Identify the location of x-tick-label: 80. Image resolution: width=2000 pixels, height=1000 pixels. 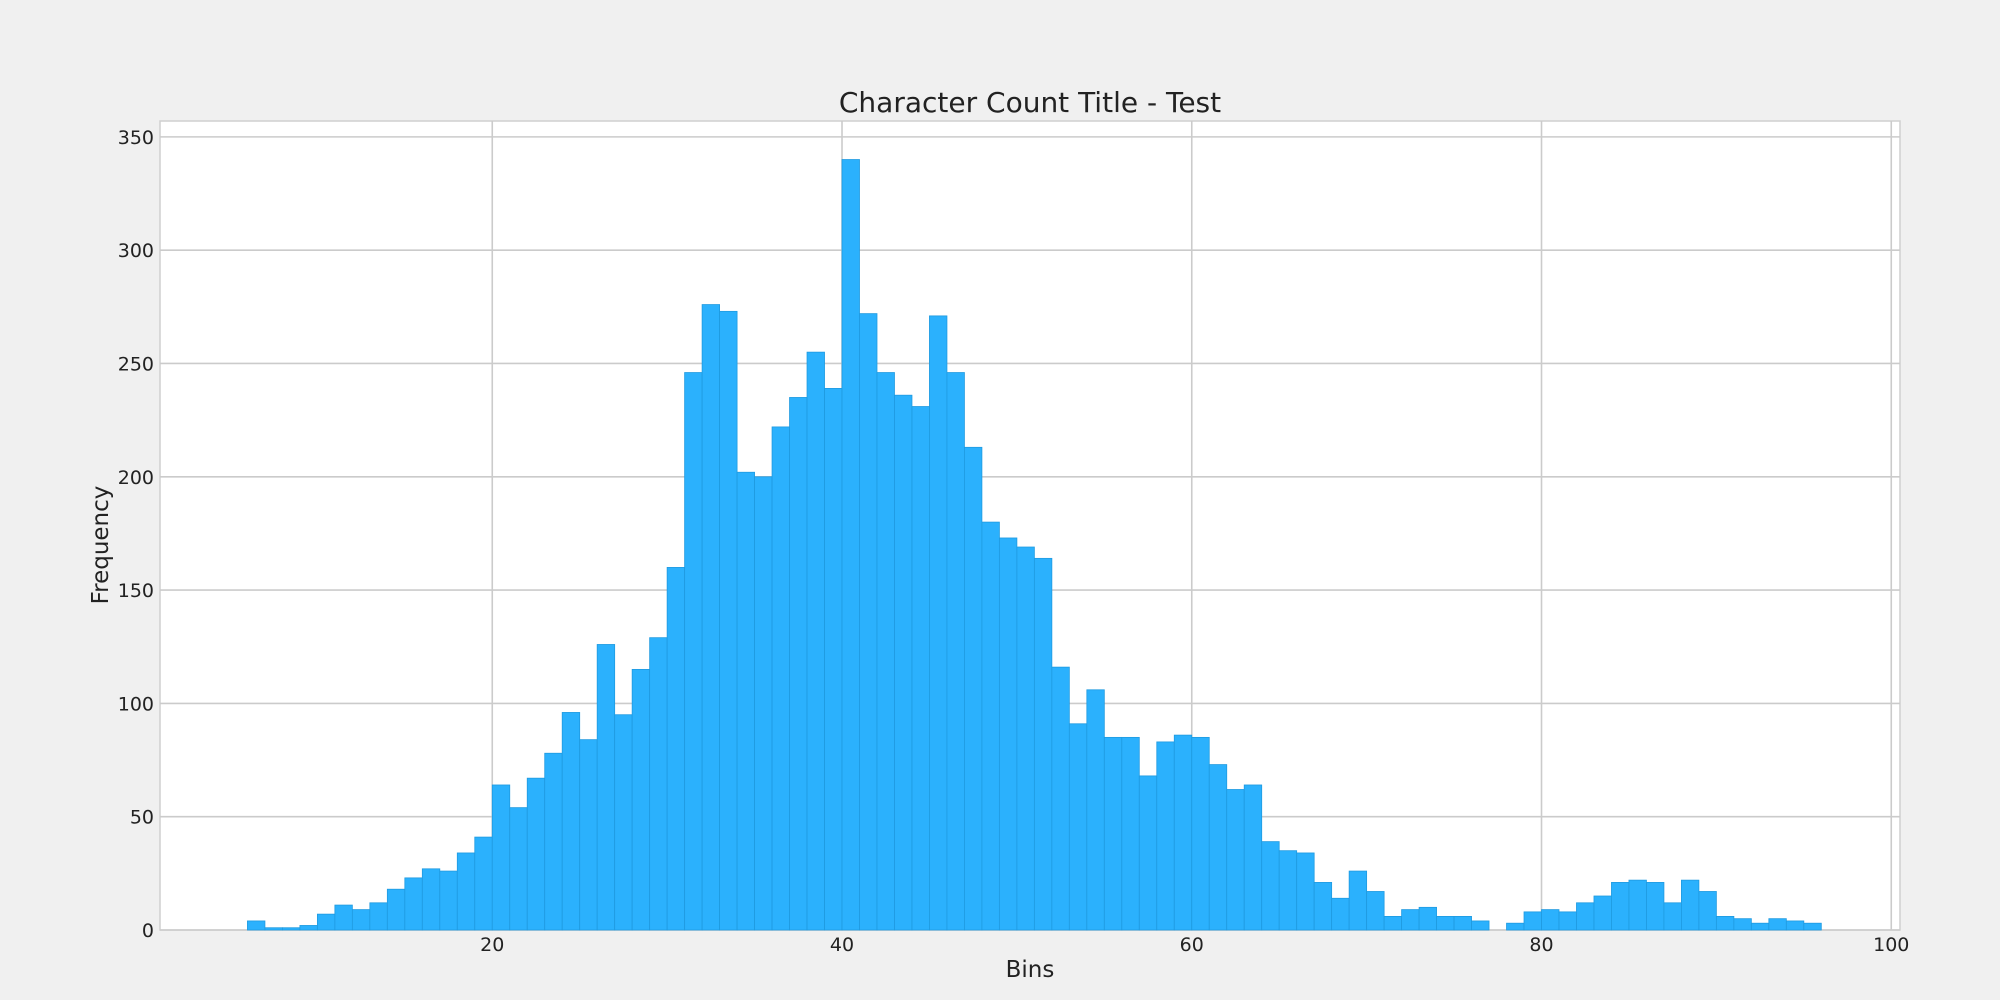
(1541, 945).